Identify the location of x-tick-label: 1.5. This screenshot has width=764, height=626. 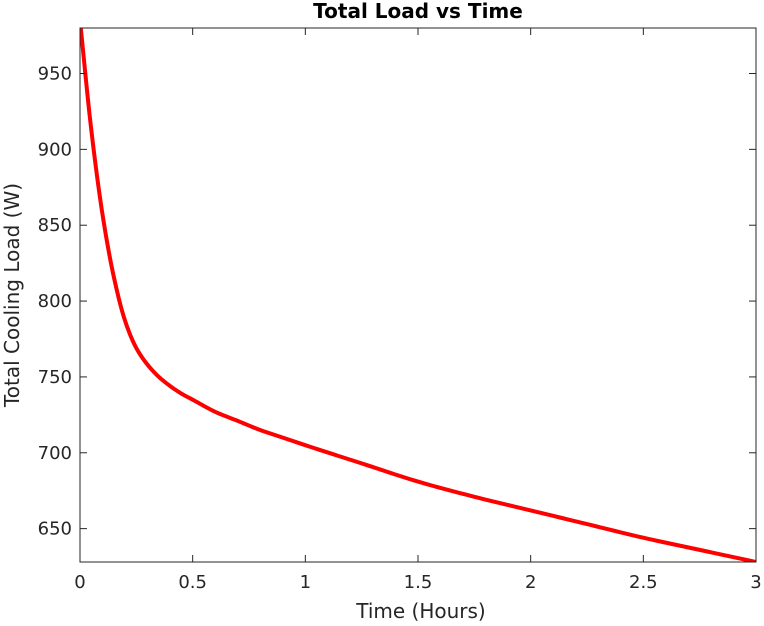
(418, 582).